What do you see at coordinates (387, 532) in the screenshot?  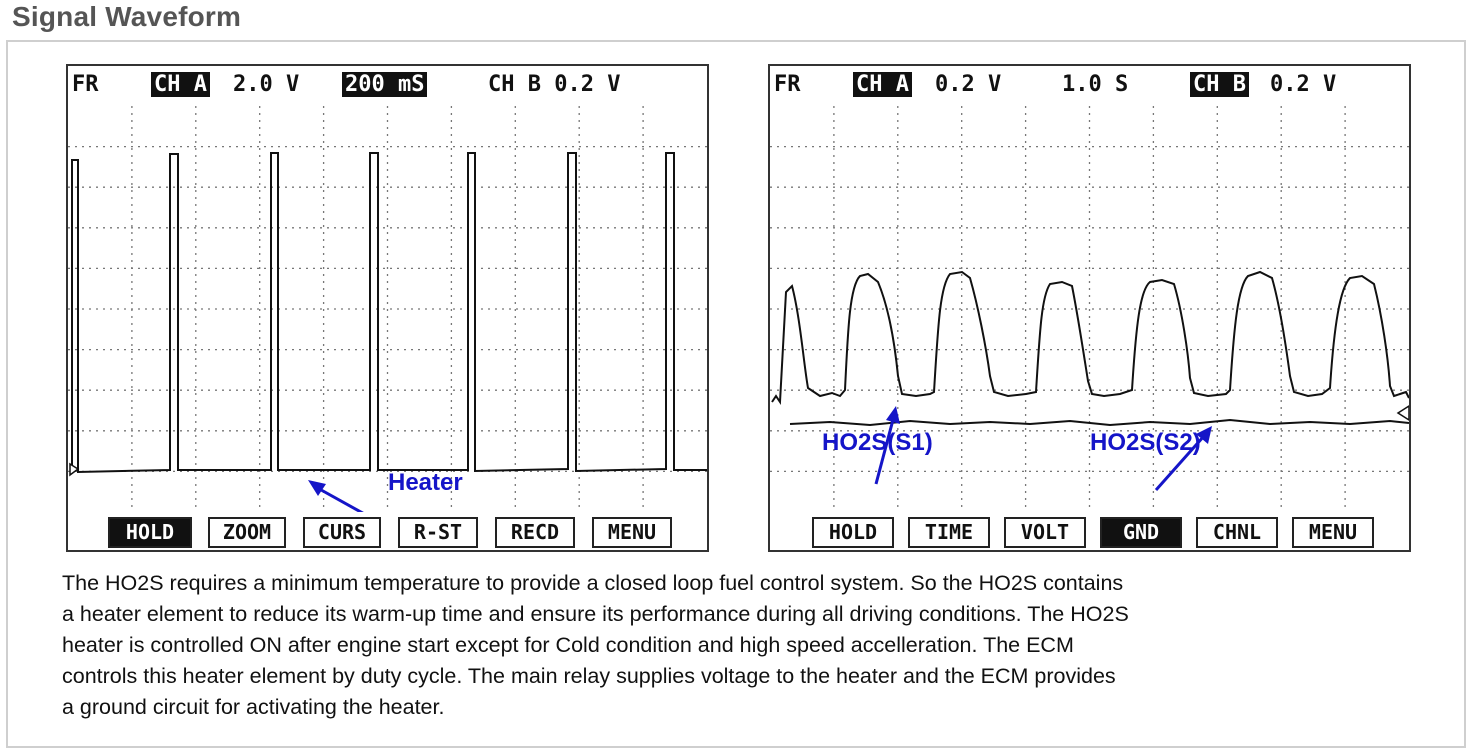 I see `scope-a-button-bar: HOLD ZOOM CURS R-ST RECD MENU` at bounding box center [387, 532].